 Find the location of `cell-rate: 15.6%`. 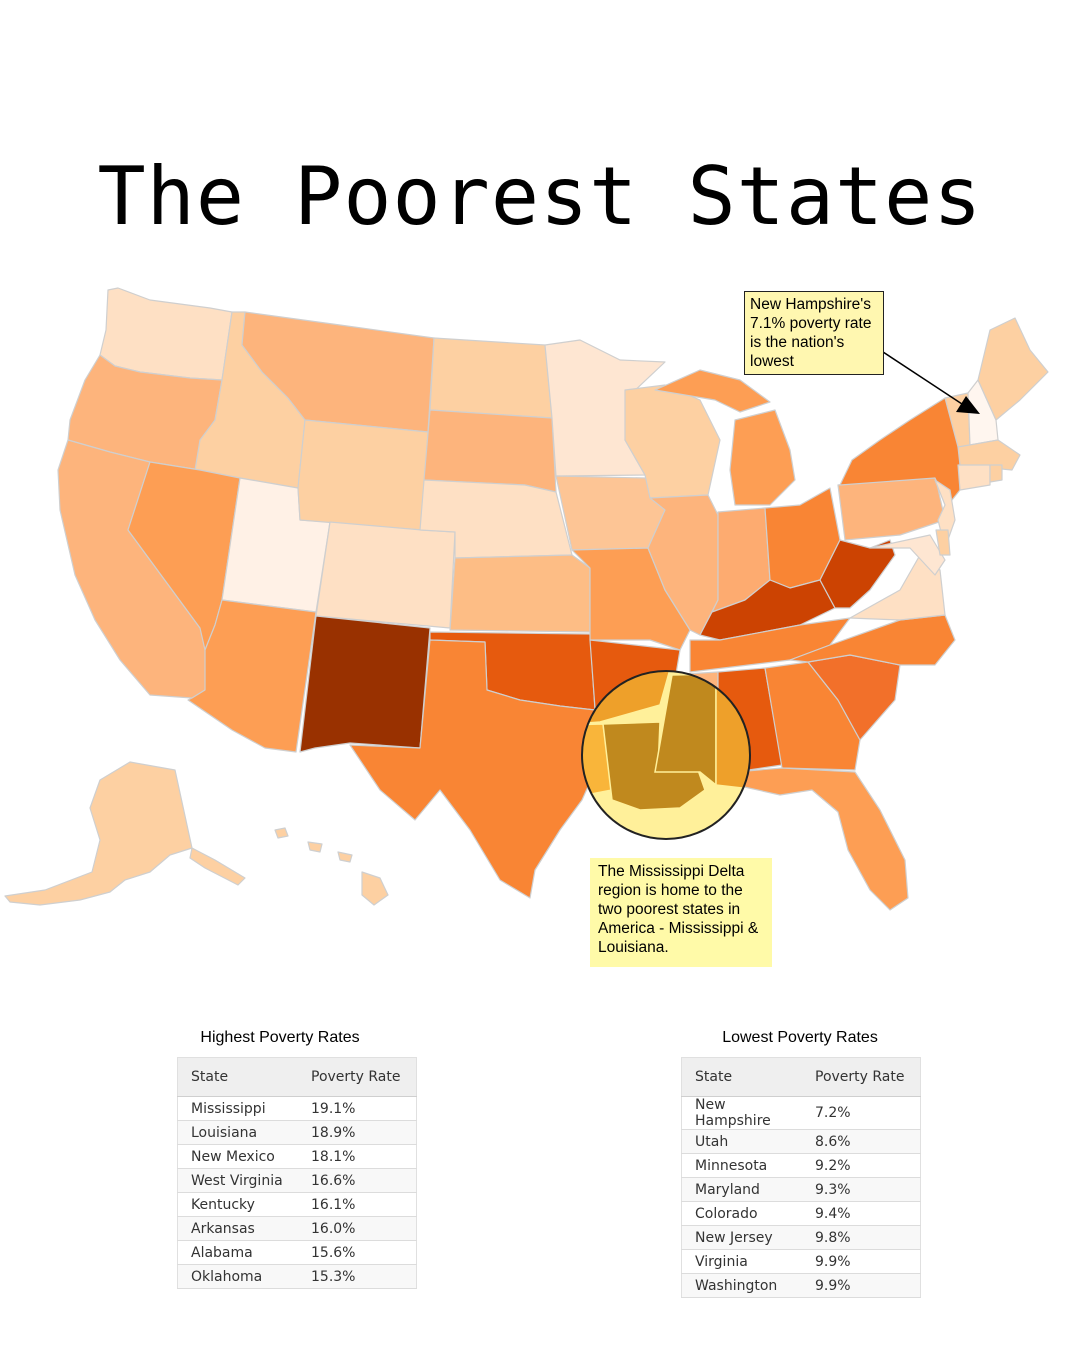

cell-rate: 15.6% is located at coordinates (357, 1252).